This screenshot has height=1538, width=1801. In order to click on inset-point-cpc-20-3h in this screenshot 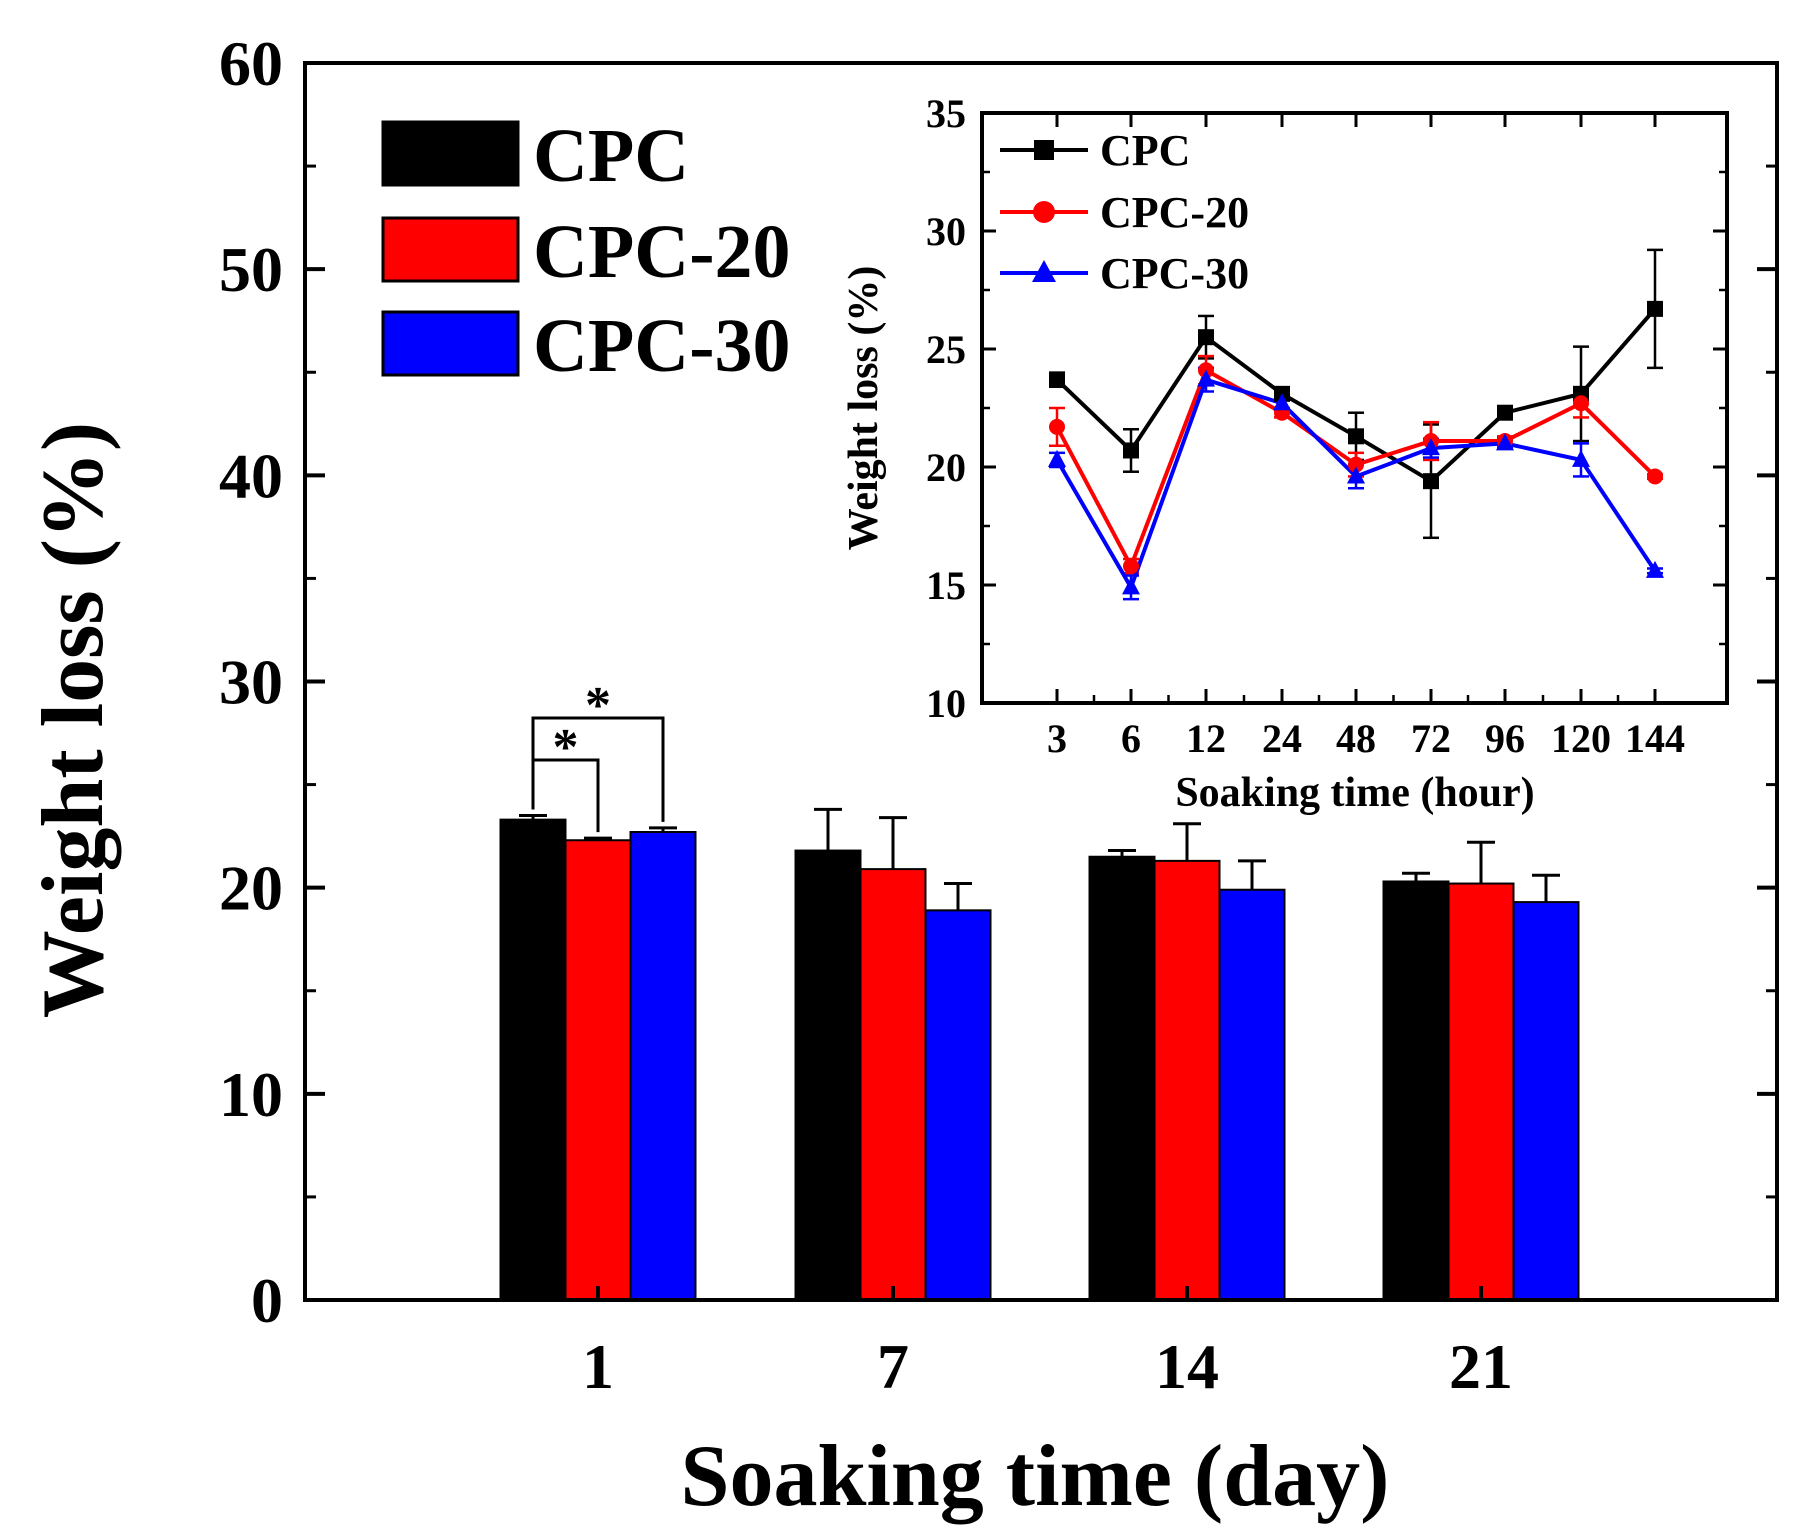, I will do `click(1057, 426)`.